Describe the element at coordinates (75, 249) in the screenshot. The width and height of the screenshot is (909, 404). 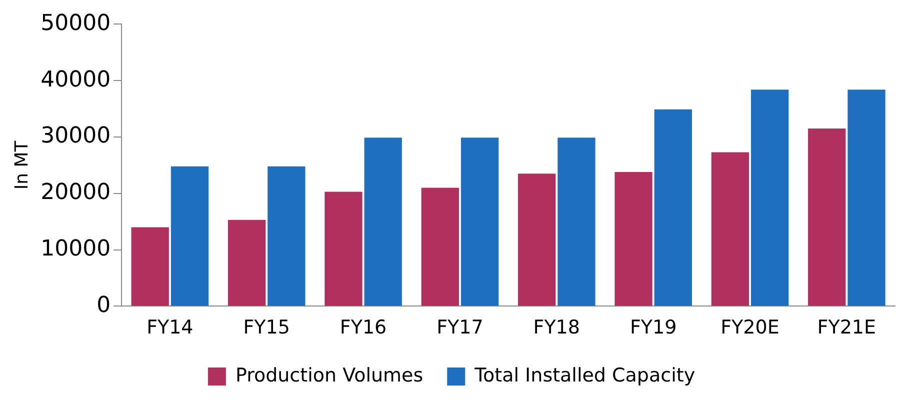
I see `y-tick-label: 10000` at that location.